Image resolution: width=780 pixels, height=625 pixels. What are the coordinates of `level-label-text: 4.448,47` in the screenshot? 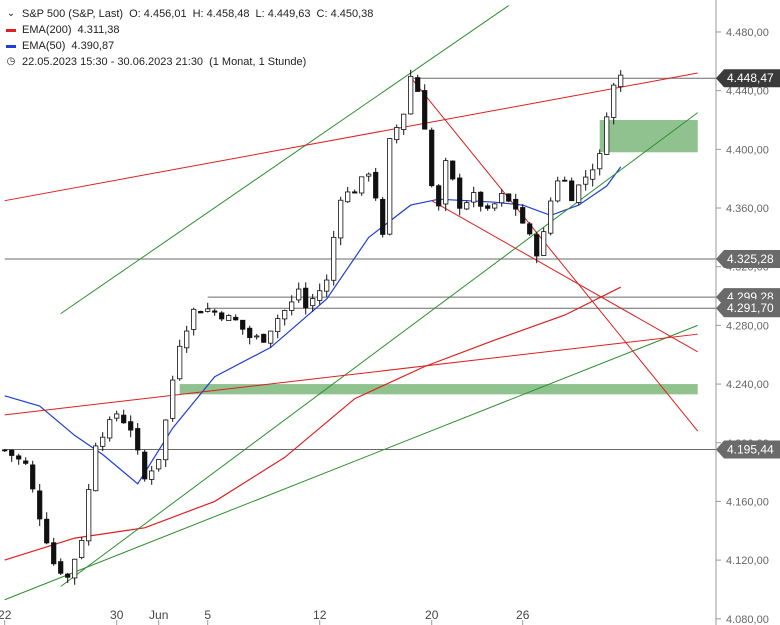 It's located at (750, 78).